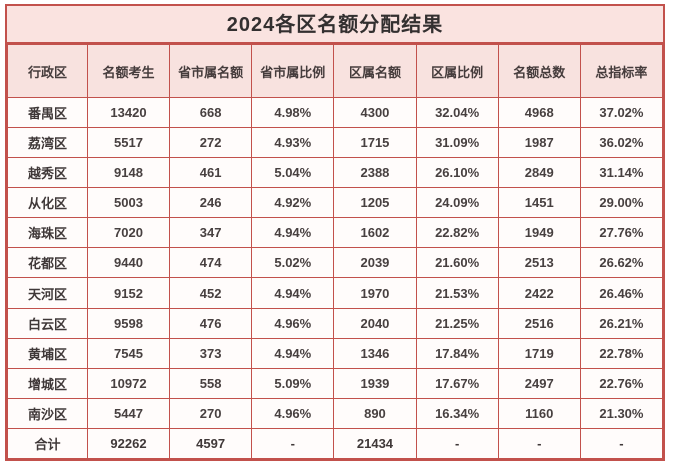 The width and height of the screenshot is (673, 476). Describe the element at coordinates (128, 413) in the screenshot. I see `value-cell: 5447` at that location.